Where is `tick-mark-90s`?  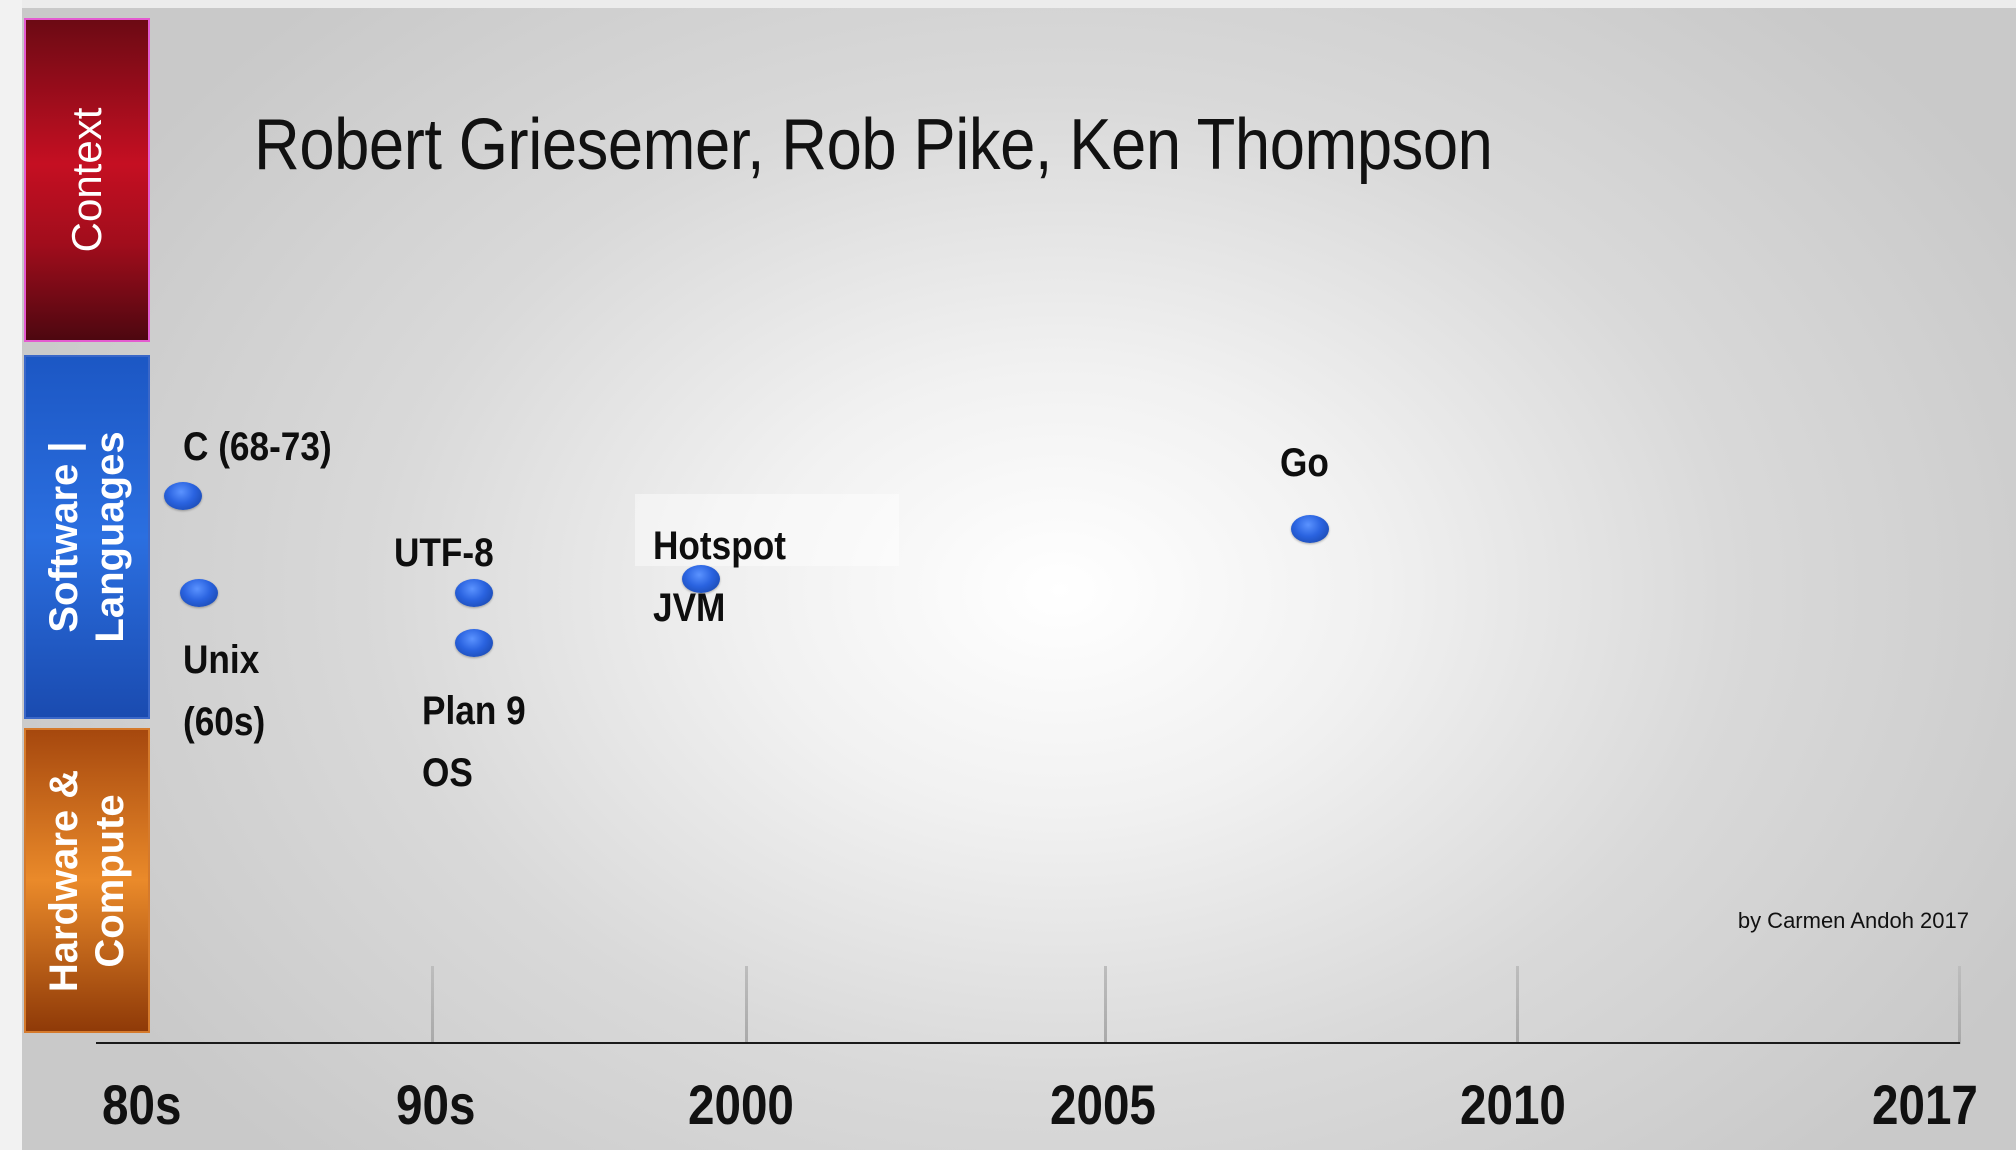 tick-mark-90s is located at coordinates (432, 1005).